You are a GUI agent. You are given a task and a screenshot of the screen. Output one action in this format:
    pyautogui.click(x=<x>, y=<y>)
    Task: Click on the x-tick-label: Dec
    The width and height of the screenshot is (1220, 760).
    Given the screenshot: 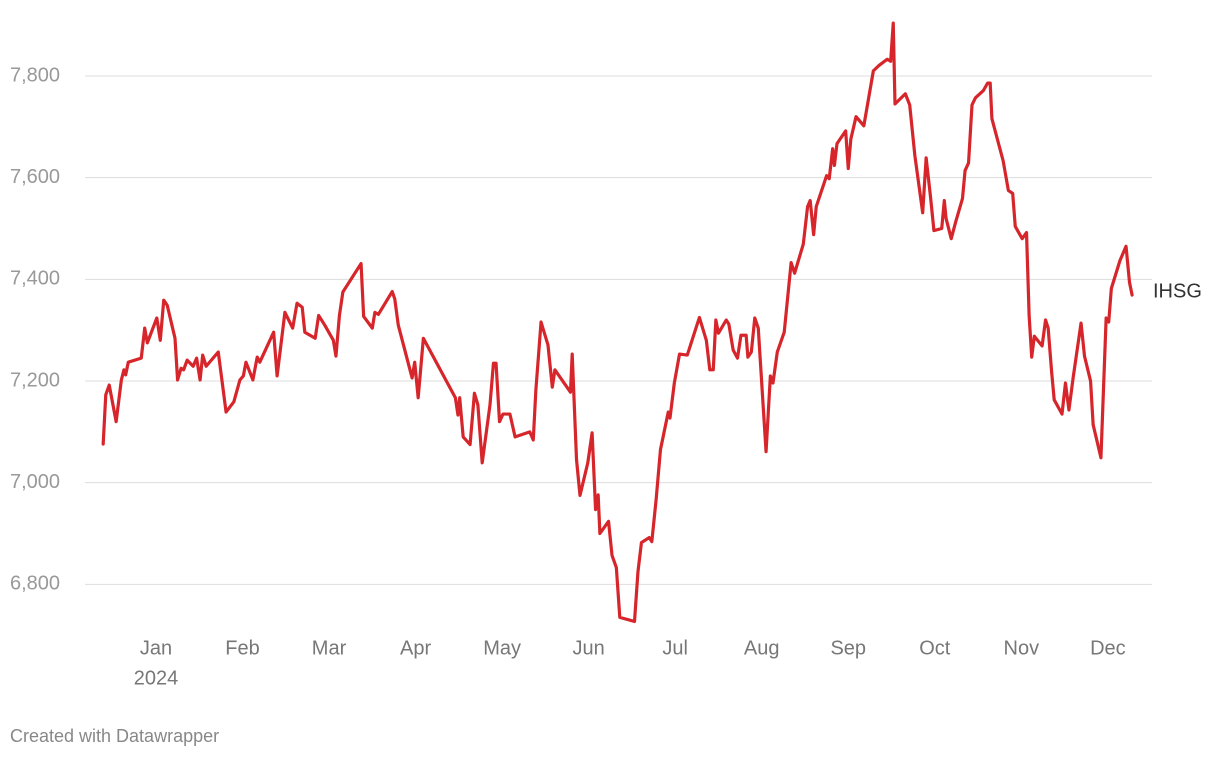 What is the action you would take?
    pyautogui.click(x=1108, y=648)
    